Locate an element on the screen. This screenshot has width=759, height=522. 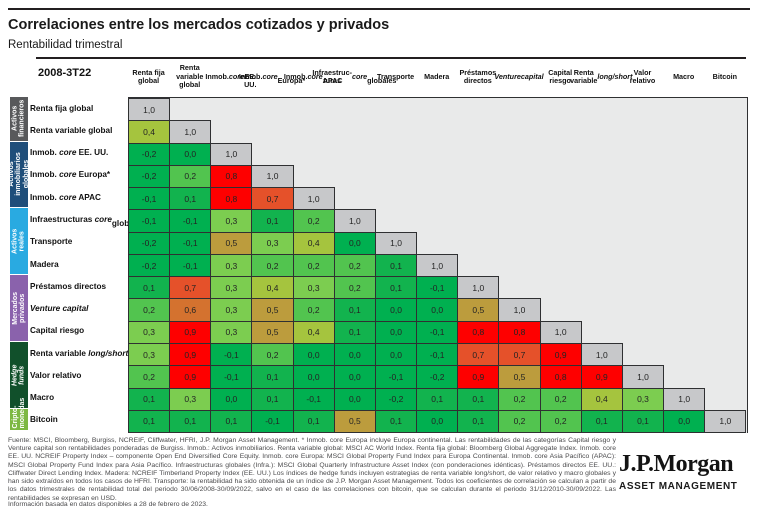
column-header: Inmob. core Europa* is located at coordinates (272, 78).